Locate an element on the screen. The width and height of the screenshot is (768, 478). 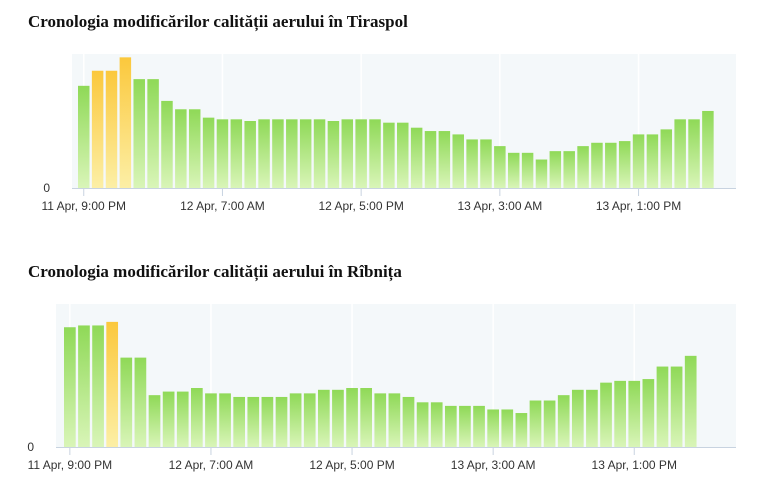
x-tick-label: 13 Apr, 1:00 PM is located at coordinates (634, 465).